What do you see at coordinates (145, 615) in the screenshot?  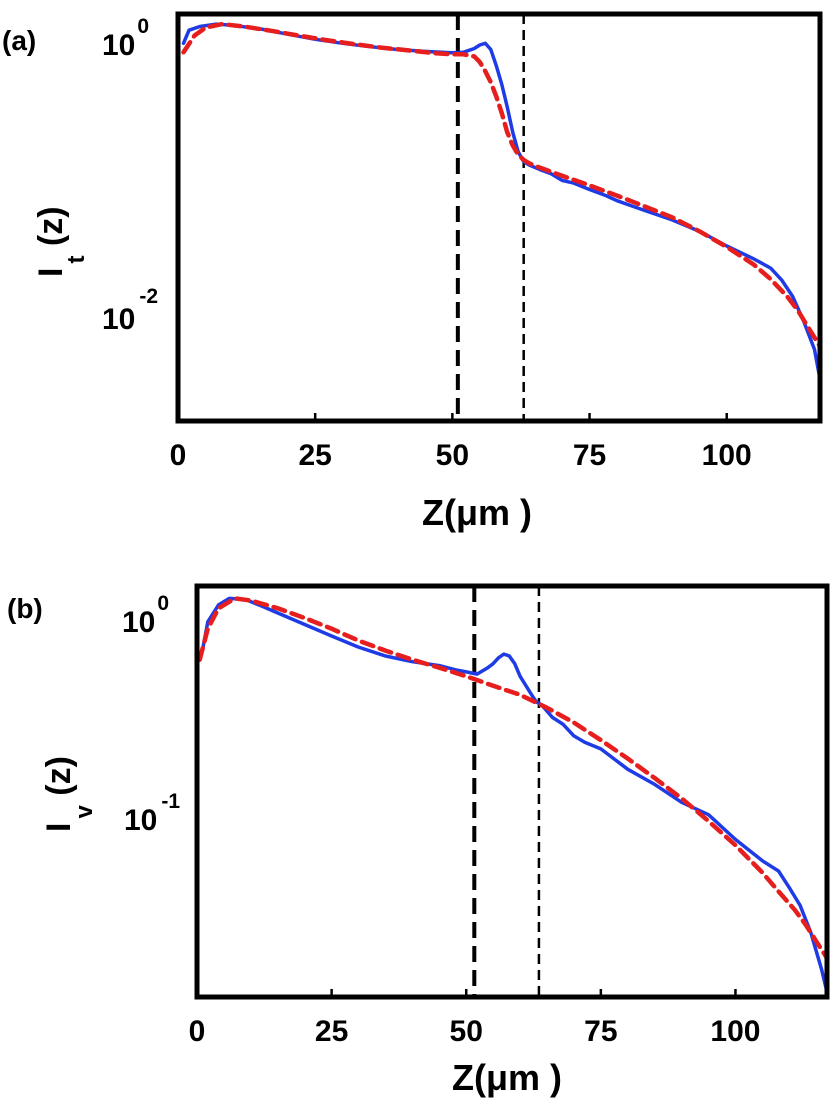 I see `panel-b-ytick-label-10e0: 10⁰` at bounding box center [145, 615].